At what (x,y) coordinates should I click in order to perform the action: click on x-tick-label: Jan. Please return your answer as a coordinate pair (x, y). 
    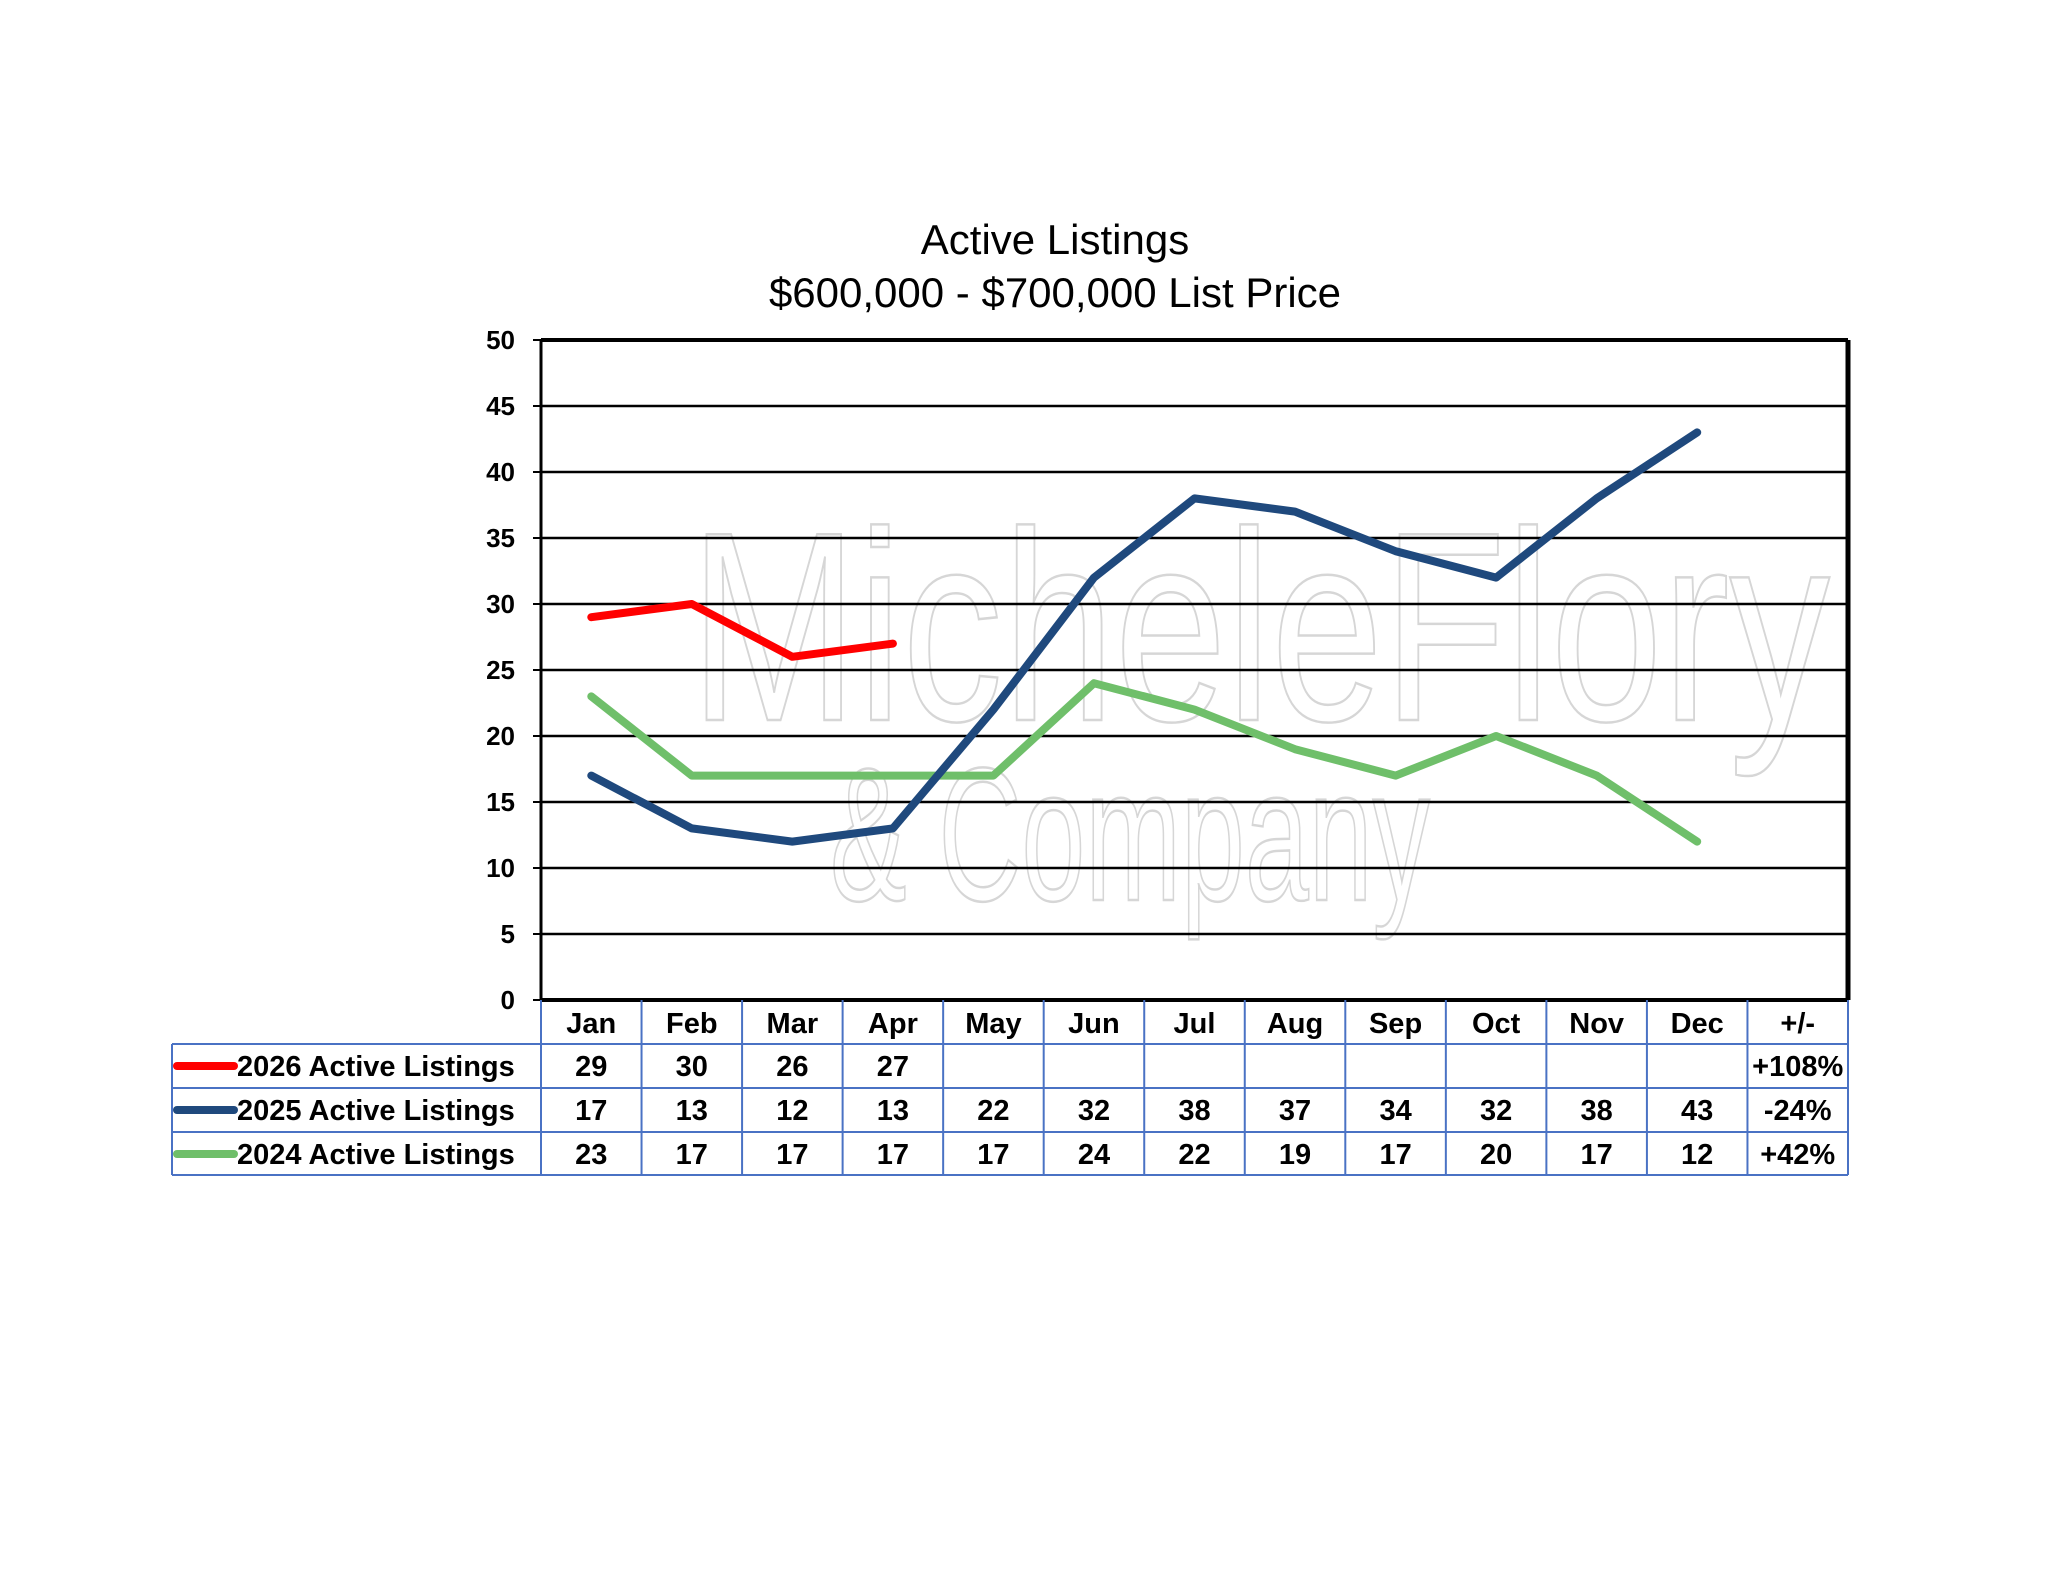
    Looking at the image, I should click on (591, 1024).